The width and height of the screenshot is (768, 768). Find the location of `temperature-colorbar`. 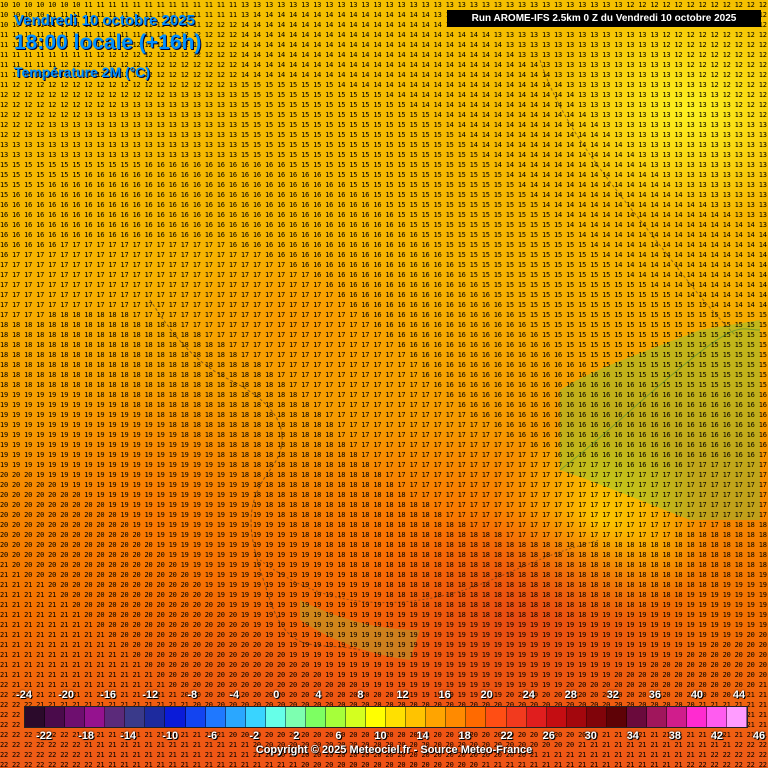

temperature-colorbar is located at coordinates (386, 717).